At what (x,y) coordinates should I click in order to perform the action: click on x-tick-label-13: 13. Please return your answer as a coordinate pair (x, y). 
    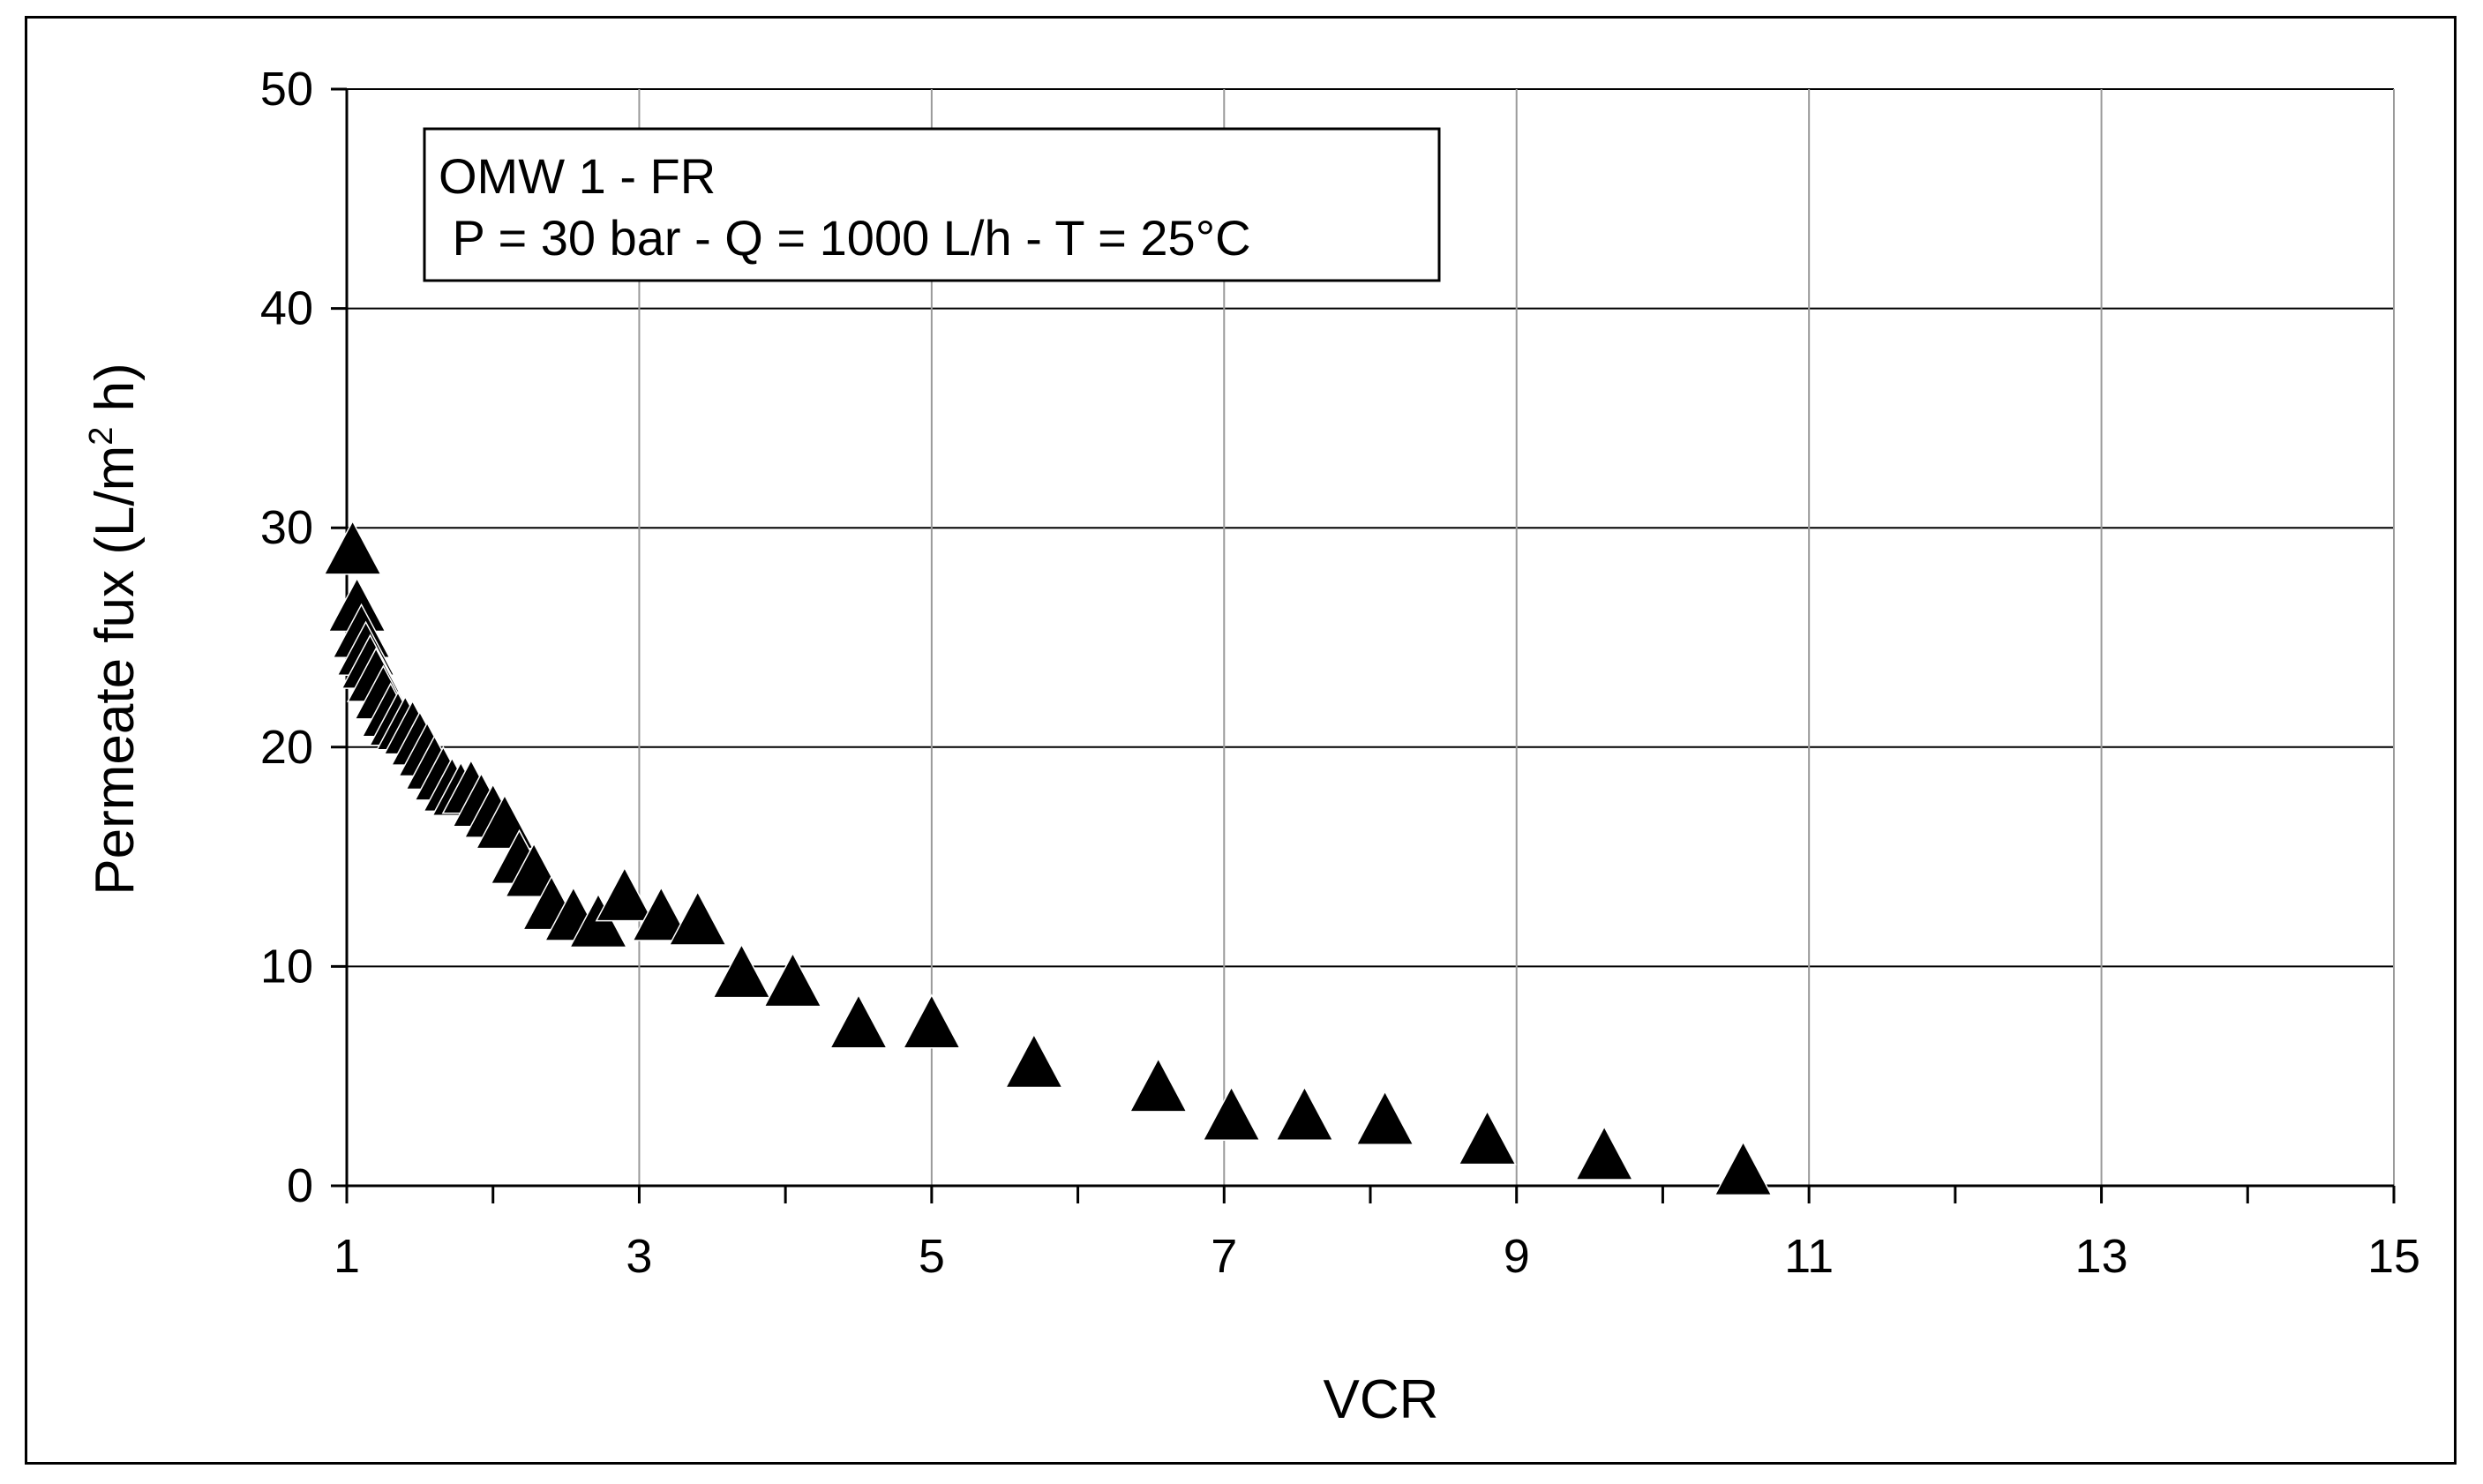
    Looking at the image, I should click on (2101, 1256).